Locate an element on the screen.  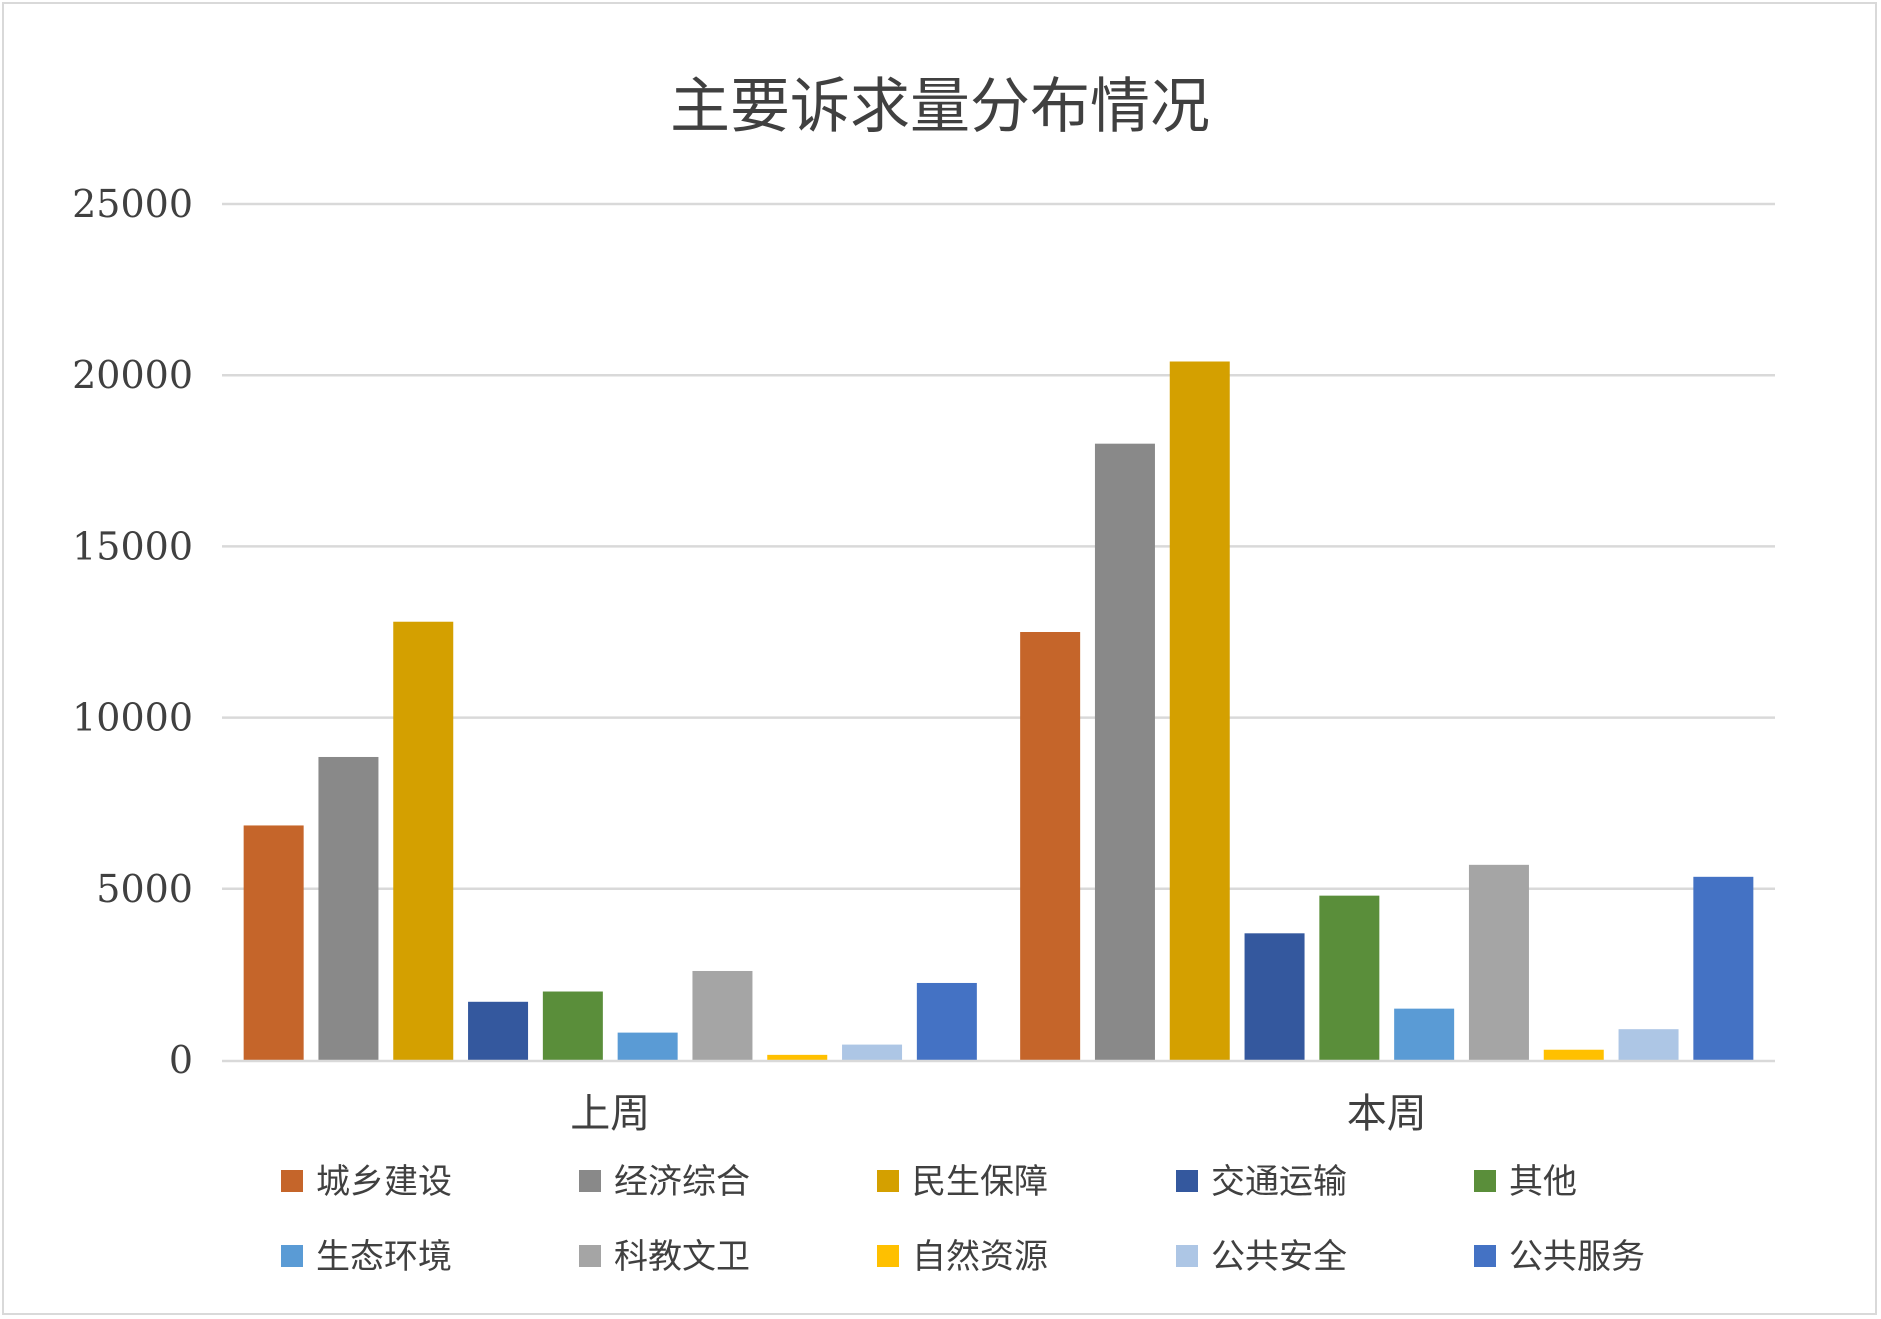
legend-item: 自然资源 is located at coordinates (962, 1257).